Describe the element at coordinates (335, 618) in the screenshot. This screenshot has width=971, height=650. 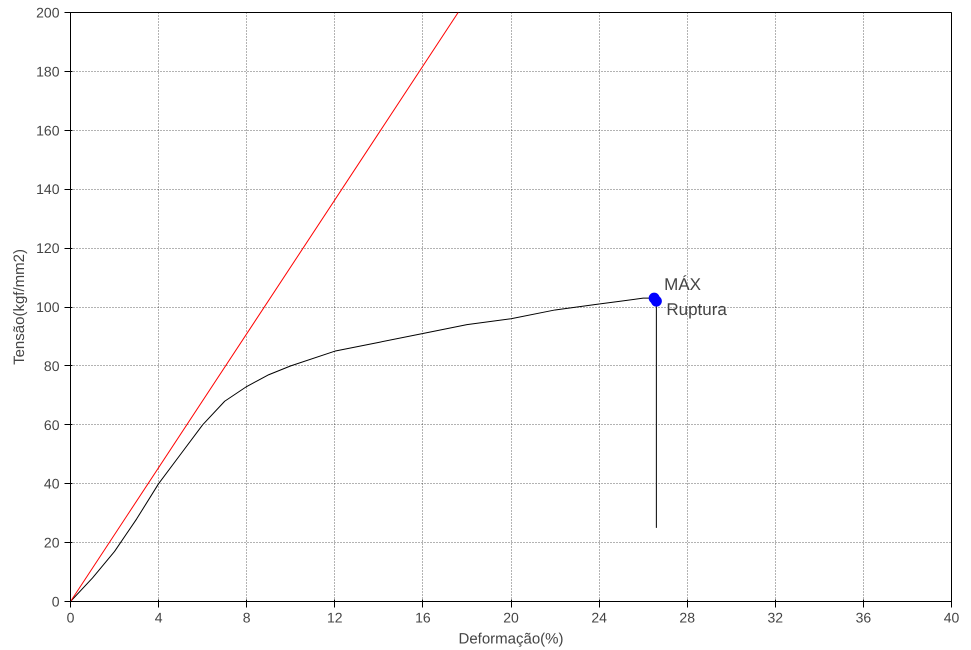
I see `x-tick-label: 12` at that location.